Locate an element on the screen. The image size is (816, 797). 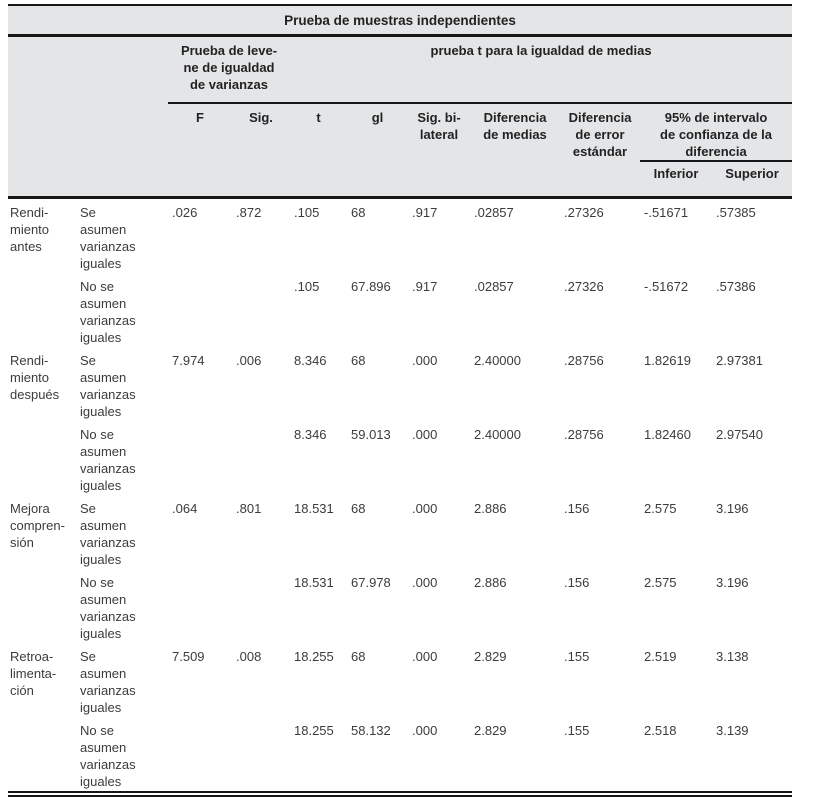
column-header-sig: Sig. is located at coordinates (261, 150).